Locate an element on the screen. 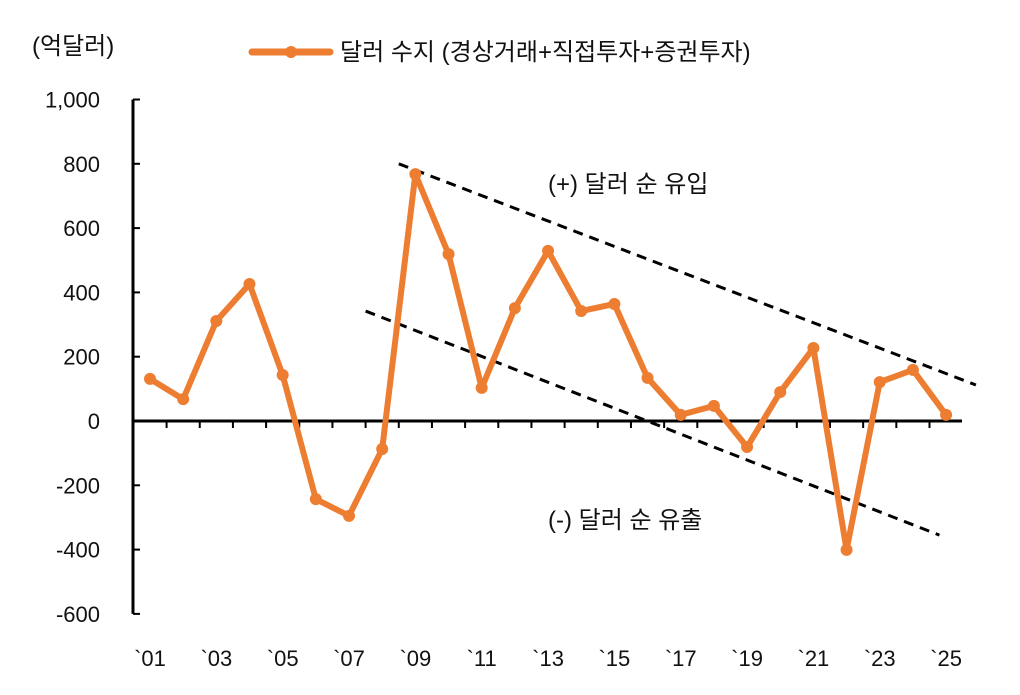 The image size is (1020, 695). x-tick-label: `01 is located at coordinates (150, 658).